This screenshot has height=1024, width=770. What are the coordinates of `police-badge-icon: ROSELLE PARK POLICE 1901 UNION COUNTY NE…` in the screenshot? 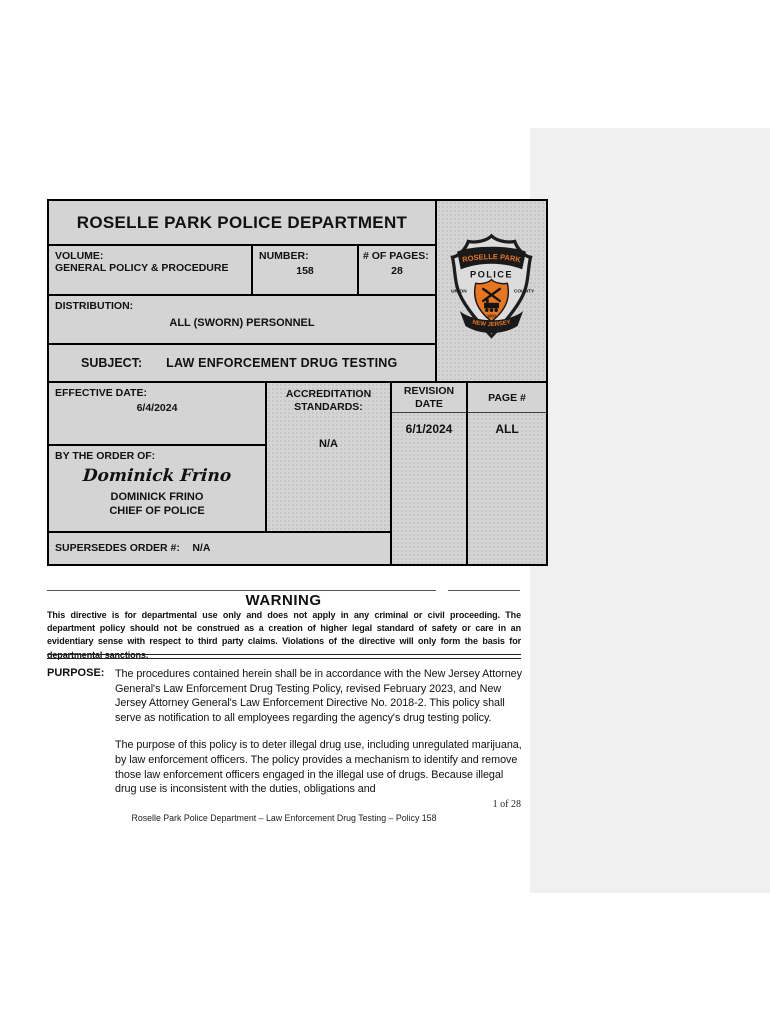 It's located at (492, 286).